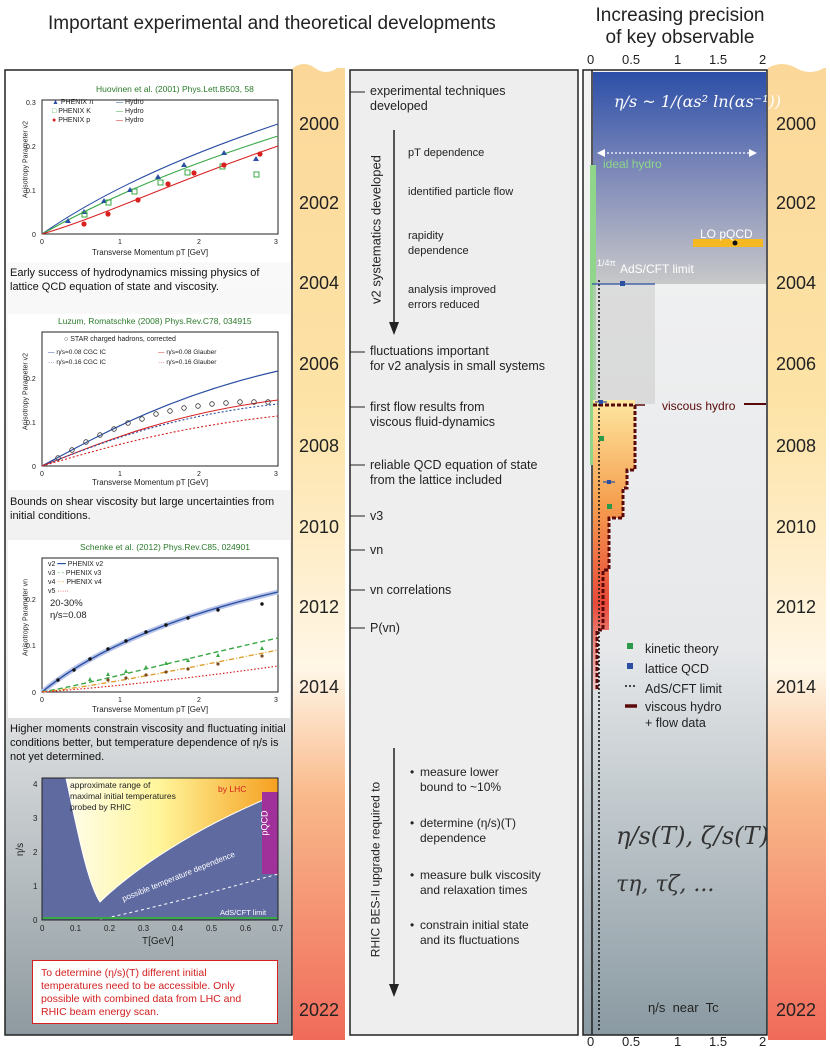  What do you see at coordinates (796, 1010) in the screenshot?
I see `year-label: 2022` at bounding box center [796, 1010].